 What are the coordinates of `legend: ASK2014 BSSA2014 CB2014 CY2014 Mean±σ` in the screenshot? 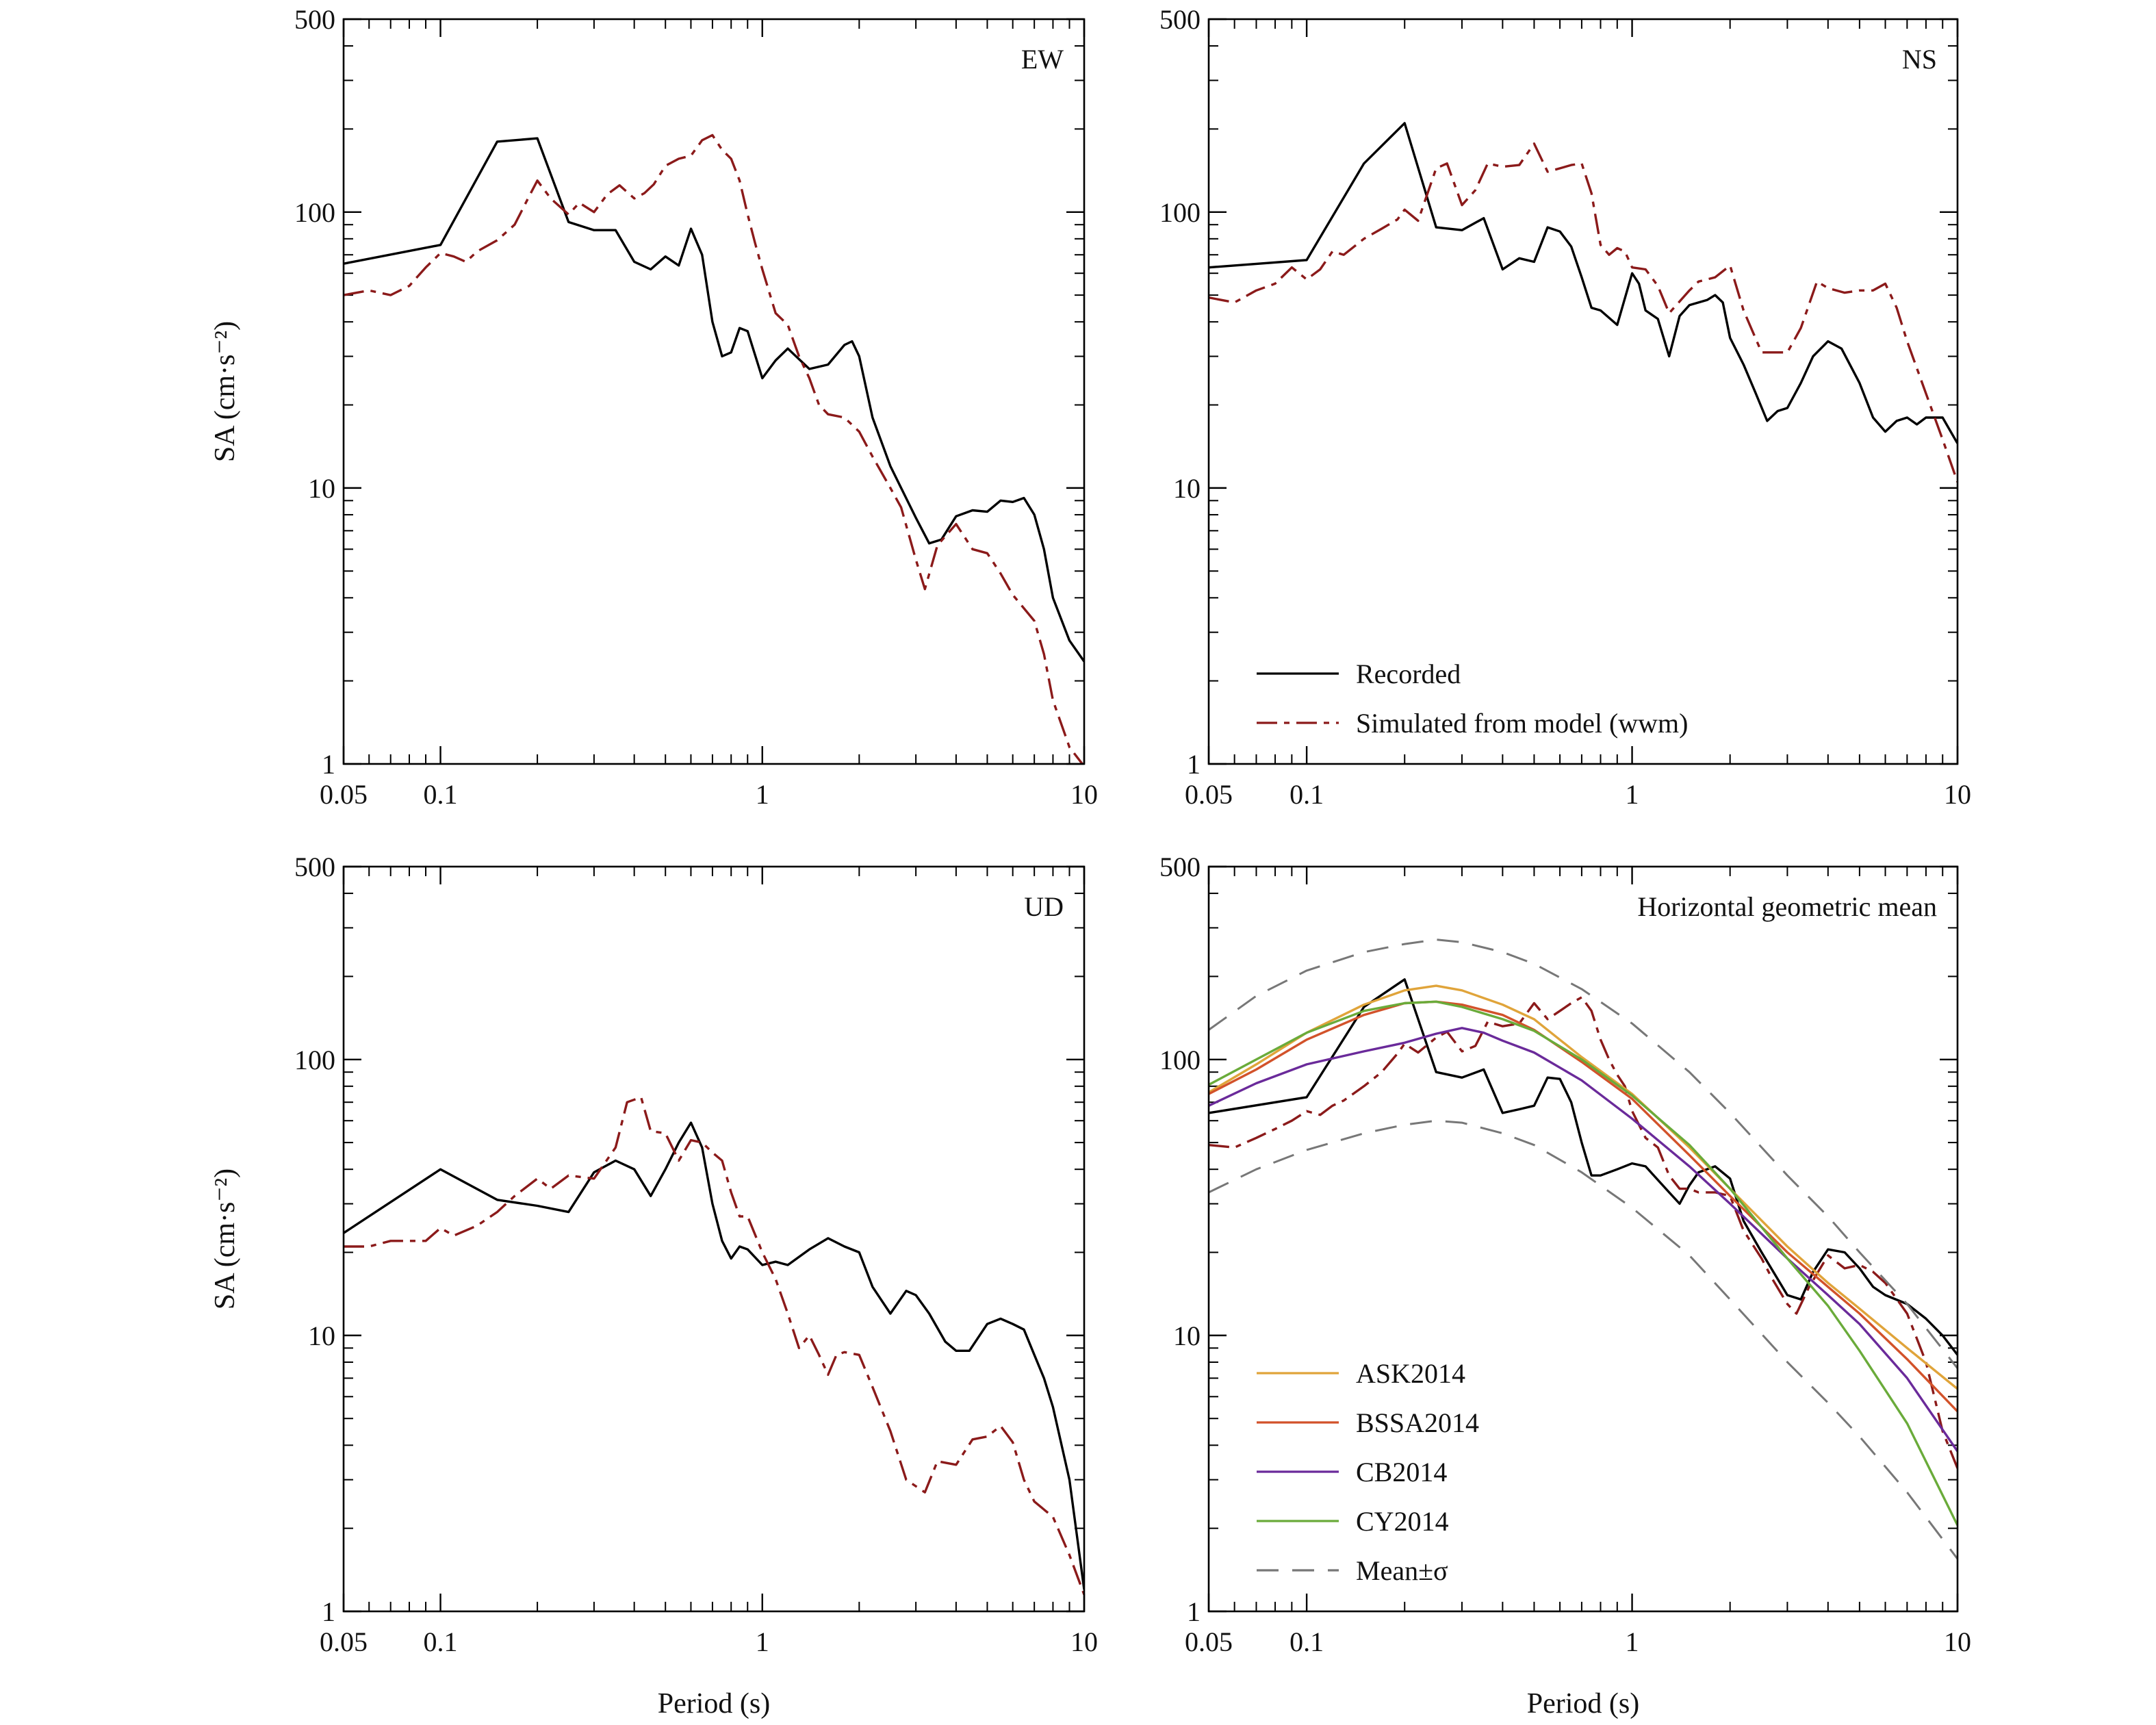 It's located at (1368, 1472).